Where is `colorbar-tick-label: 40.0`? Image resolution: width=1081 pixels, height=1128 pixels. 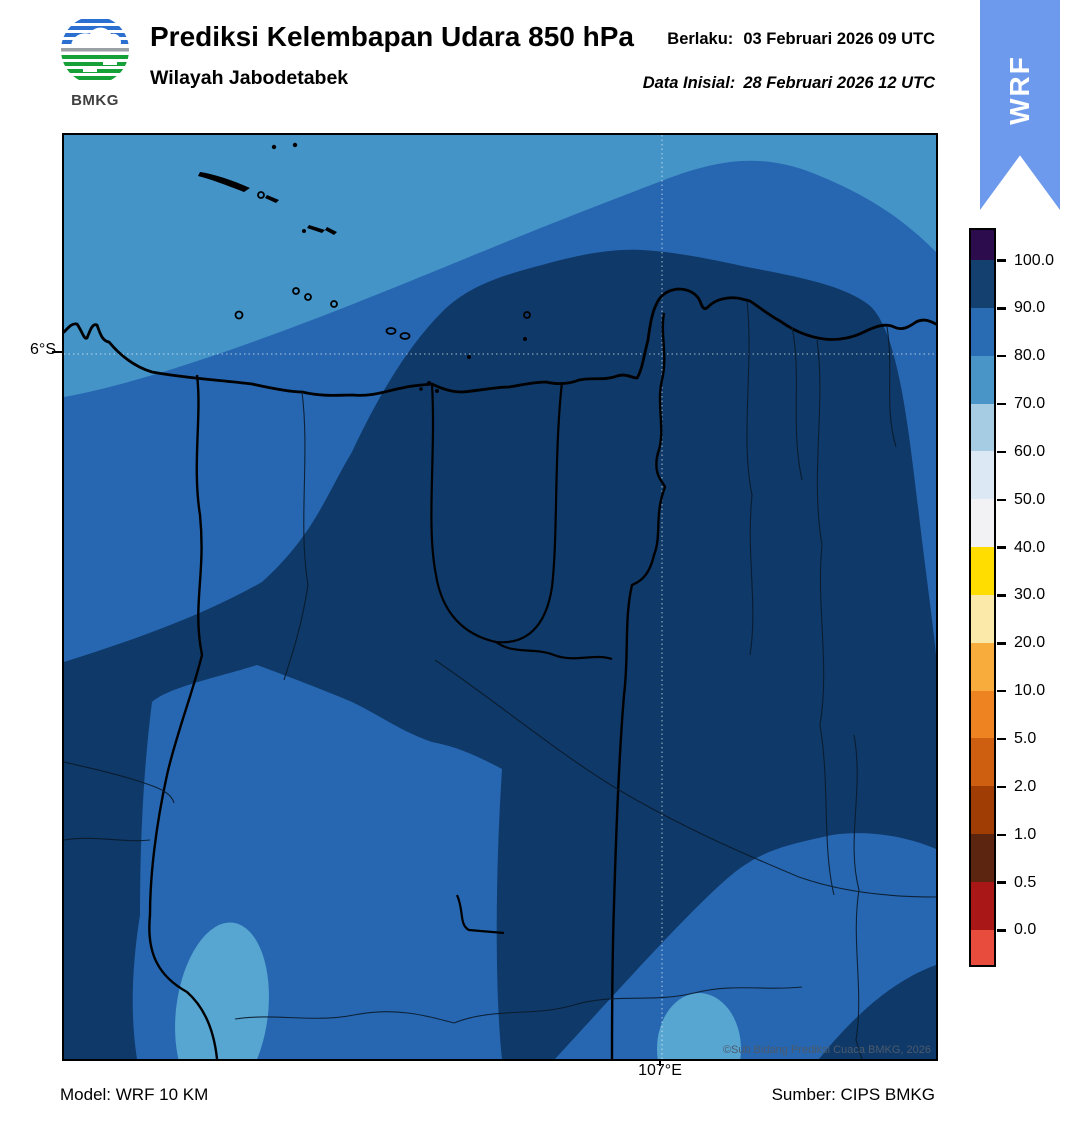 colorbar-tick-label: 40.0 is located at coordinates (1030, 547).